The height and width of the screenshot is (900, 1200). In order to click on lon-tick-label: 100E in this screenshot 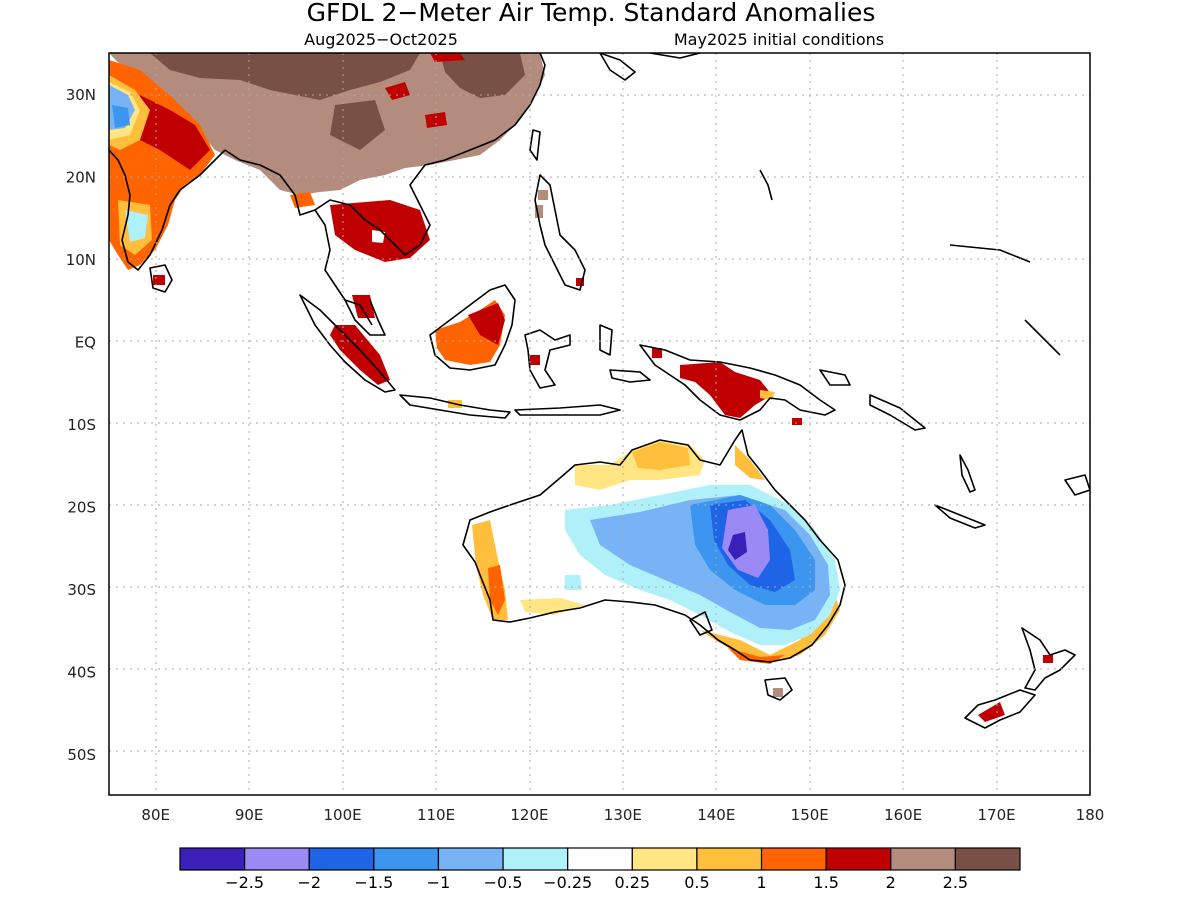, I will do `click(343, 815)`.